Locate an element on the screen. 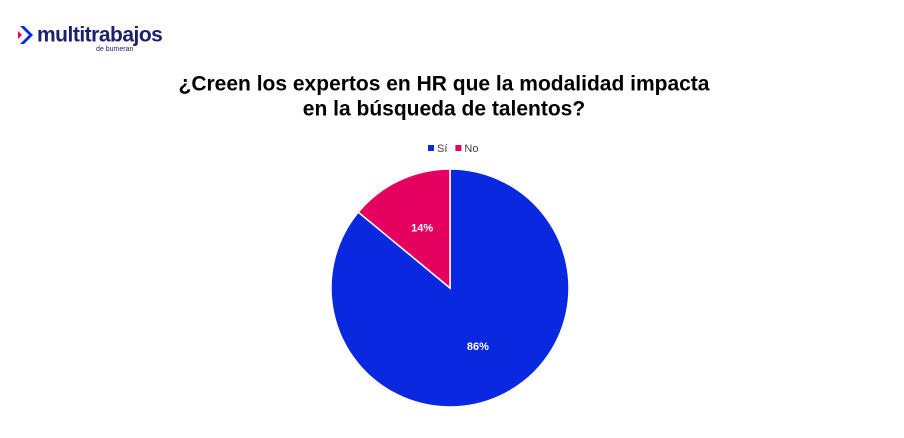 This screenshot has height=438, width=904. logo-name: multitrabajos is located at coordinates (99, 35).